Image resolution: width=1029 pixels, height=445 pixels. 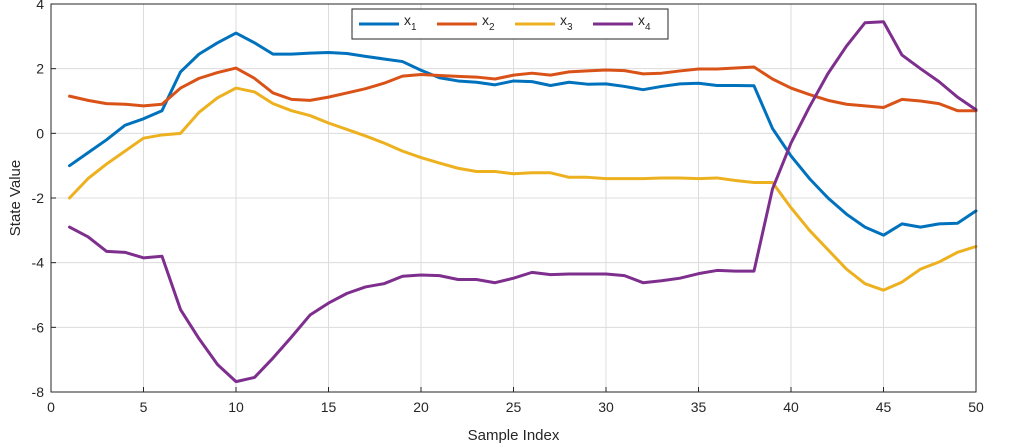 What do you see at coordinates (791, 407) in the screenshot?
I see `x-tick-label: 40` at bounding box center [791, 407].